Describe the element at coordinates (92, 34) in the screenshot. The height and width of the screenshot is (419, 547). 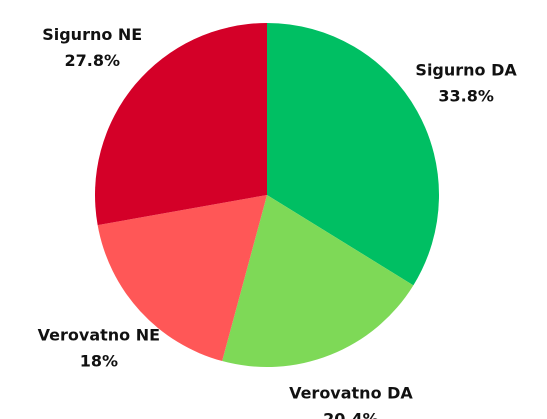
I see `slice-label: Sigurno NE` at that location.